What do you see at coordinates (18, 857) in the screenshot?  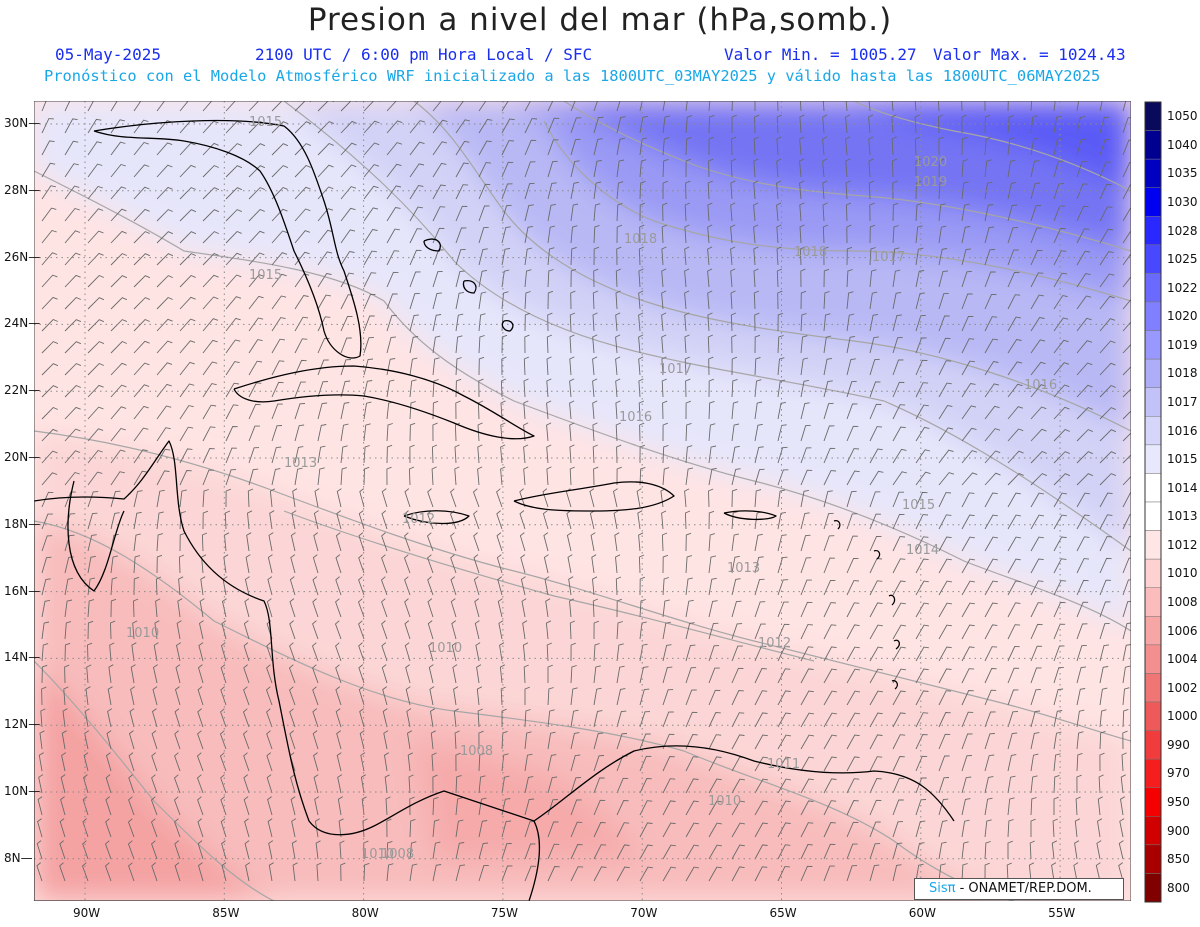 I see `lat-label: 8N—` at bounding box center [18, 857].